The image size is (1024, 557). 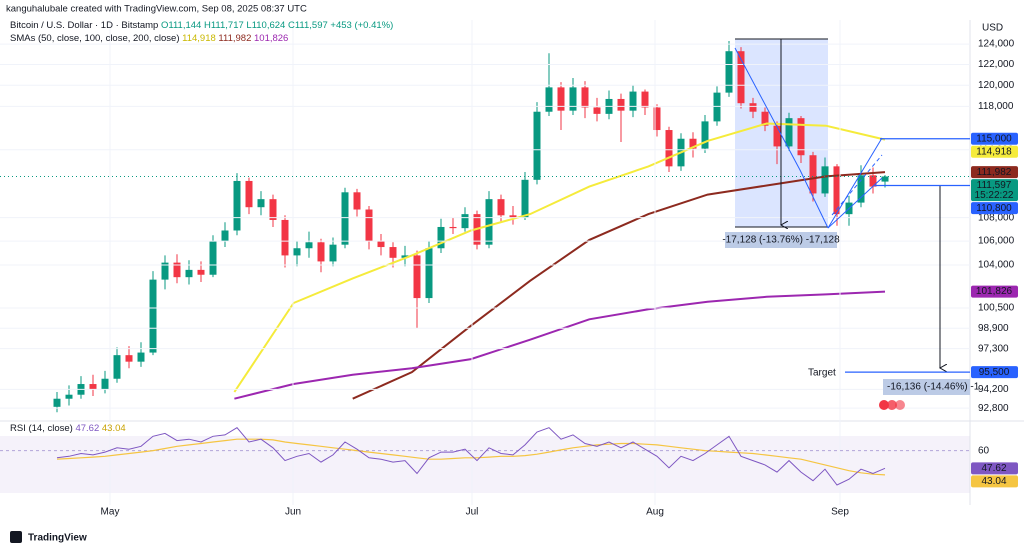 I want to click on x-tick-label: May, so click(x=110, y=512).